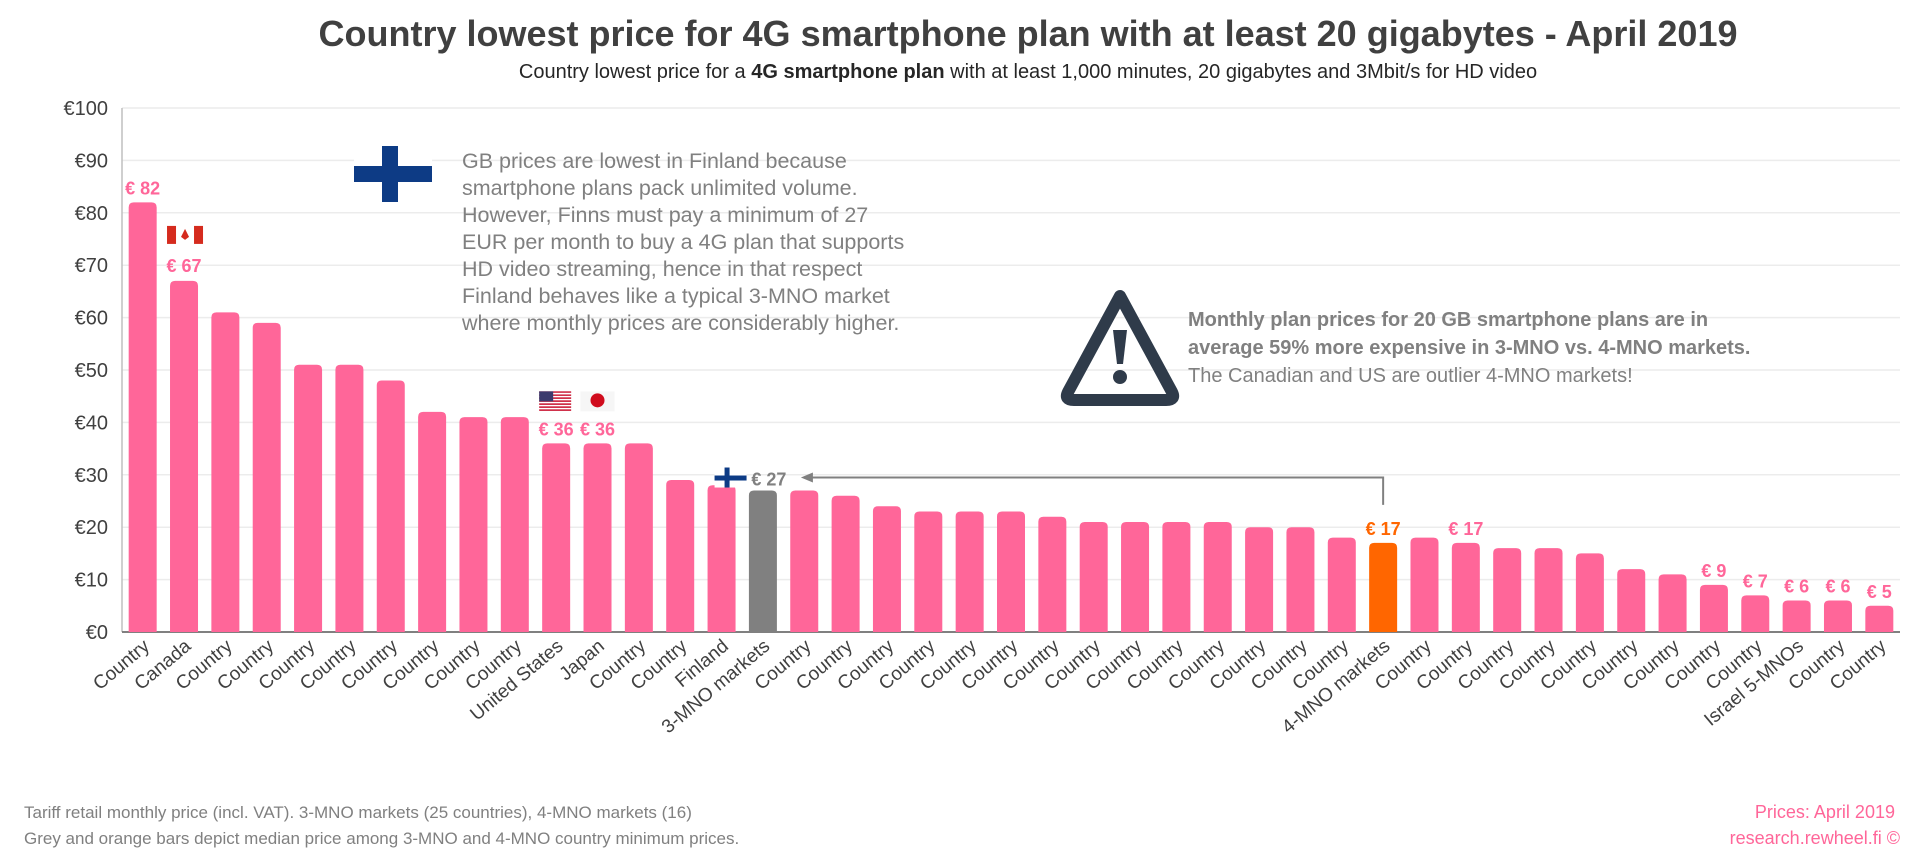  What do you see at coordinates (1755, 581) in the screenshot?
I see `data-label: € 7` at bounding box center [1755, 581].